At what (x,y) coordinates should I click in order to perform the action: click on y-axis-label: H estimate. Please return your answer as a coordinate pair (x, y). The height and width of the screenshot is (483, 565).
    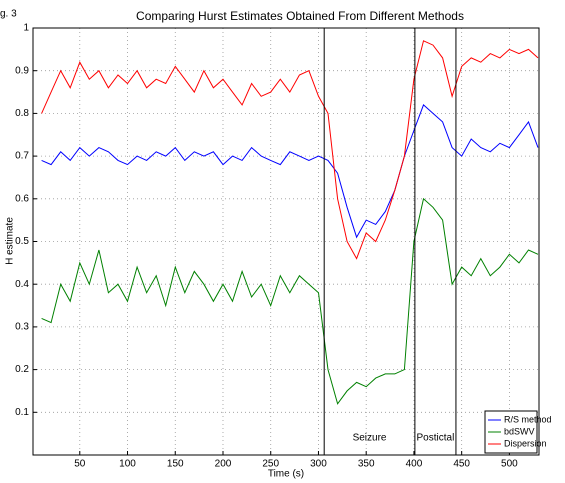
    Looking at the image, I should click on (10, 241).